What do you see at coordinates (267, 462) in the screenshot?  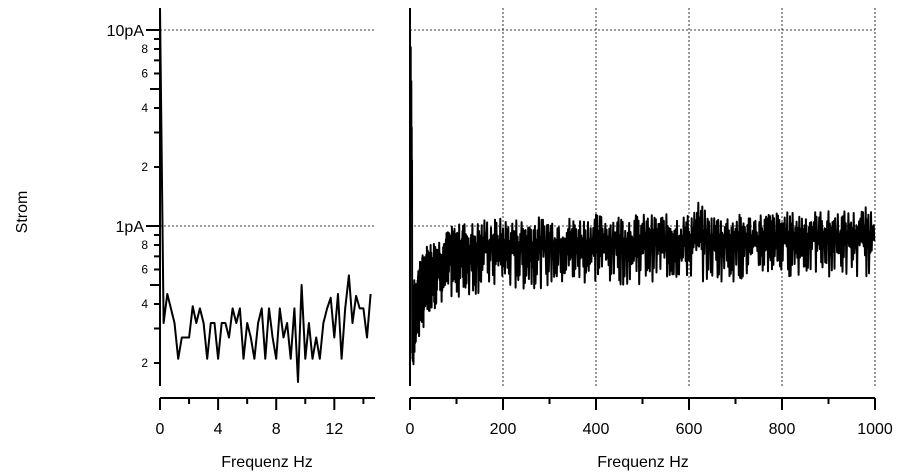 I see `x-axis-title-low: Frequenz Hz` at bounding box center [267, 462].